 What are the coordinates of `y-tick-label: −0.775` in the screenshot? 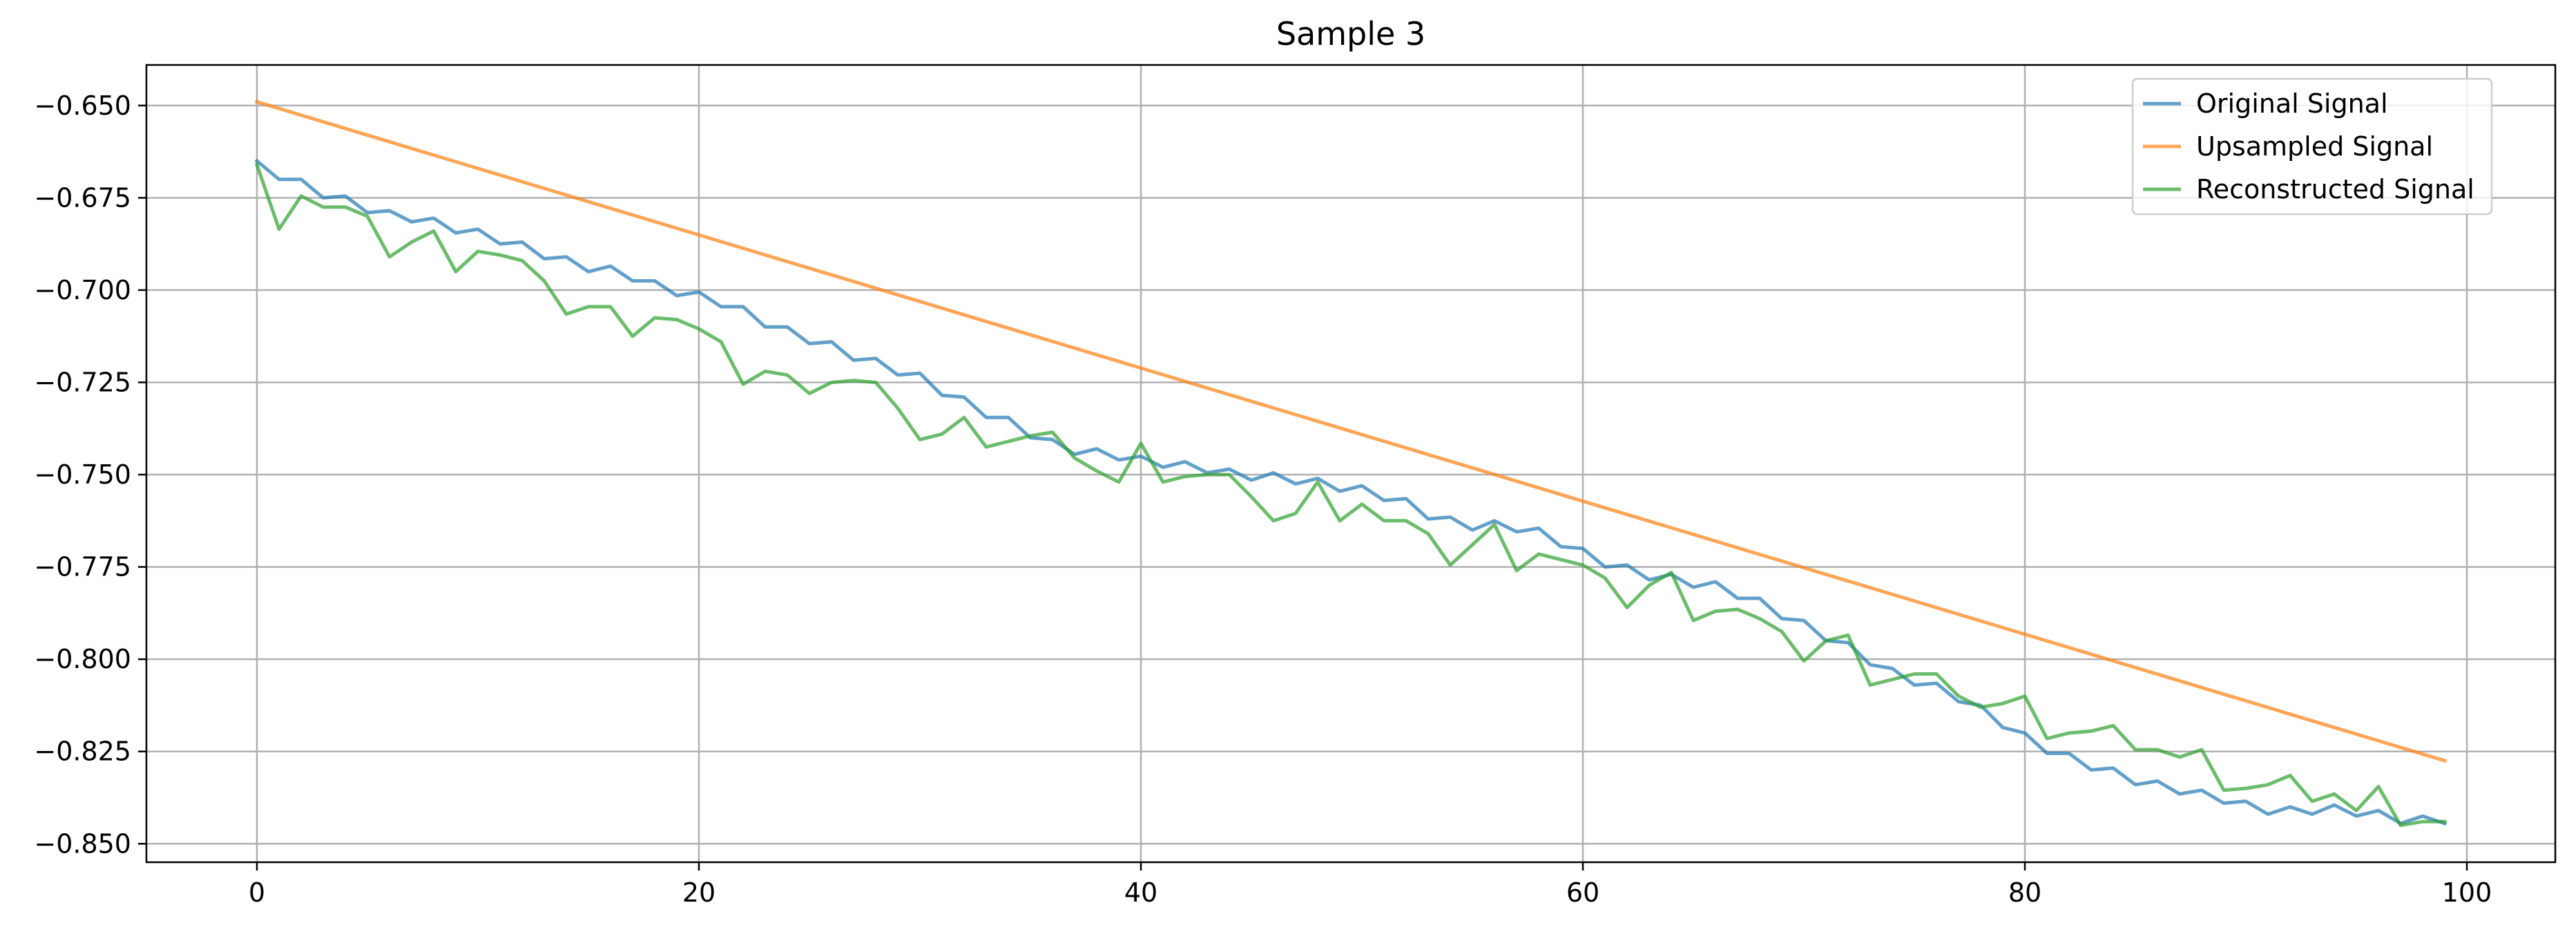 It's located at (82, 567).